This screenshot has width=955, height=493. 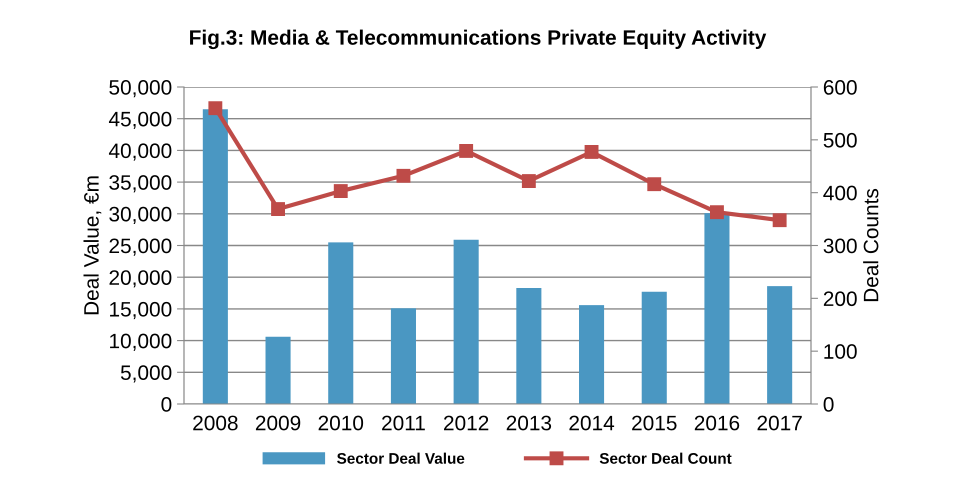 I want to click on y-tick-label: 10,000, so click(x=141, y=342).